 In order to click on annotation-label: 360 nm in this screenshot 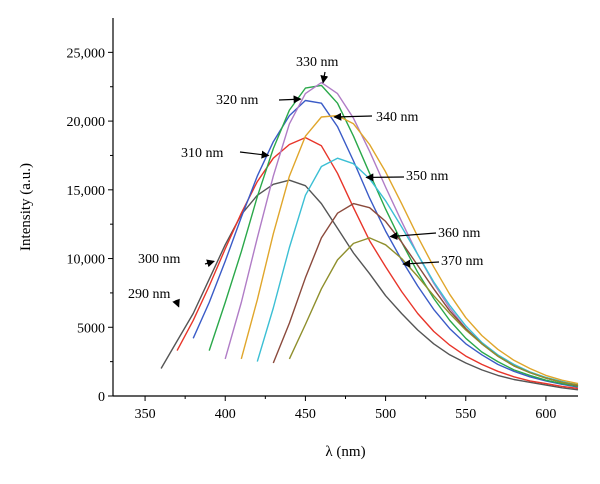, I will do `click(459, 233)`.